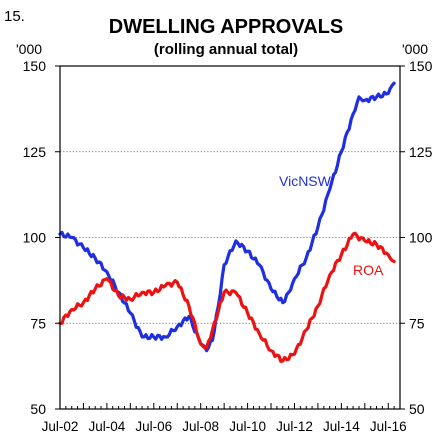 This screenshot has height=446, width=445. Describe the element at coordinates (14, 16) in the screenshot. I see `figure-number: 15.` at that location.